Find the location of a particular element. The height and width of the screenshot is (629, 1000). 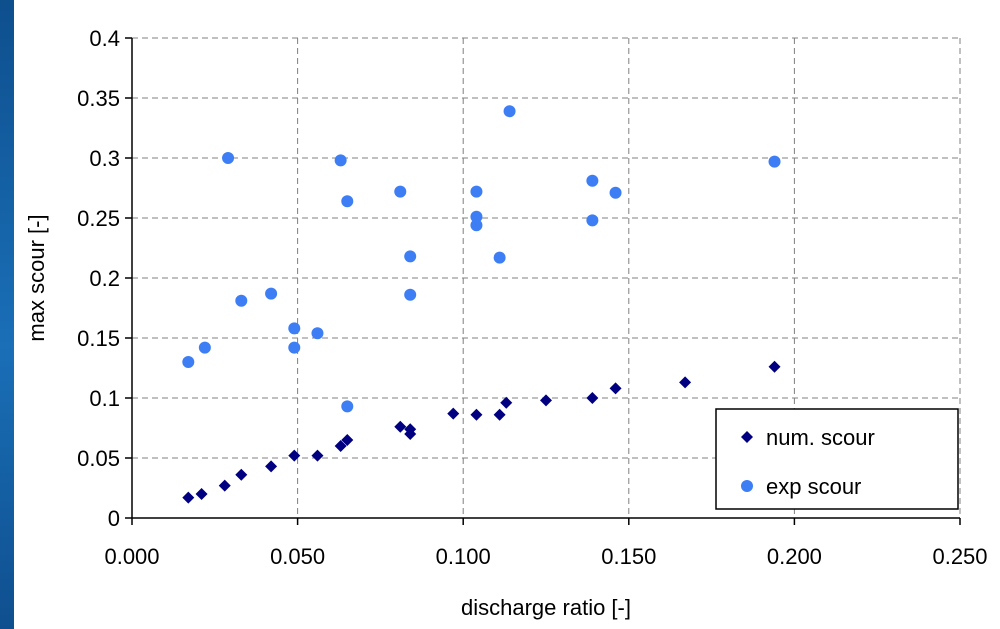

y-tick-label: 0.4 is located at coordinates (104, 38).